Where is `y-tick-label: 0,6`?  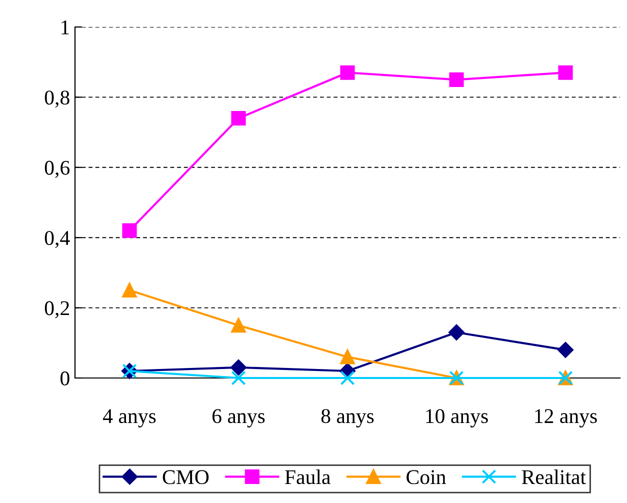
y-tick-label: 0,6 is located at coordinates (57, 169).